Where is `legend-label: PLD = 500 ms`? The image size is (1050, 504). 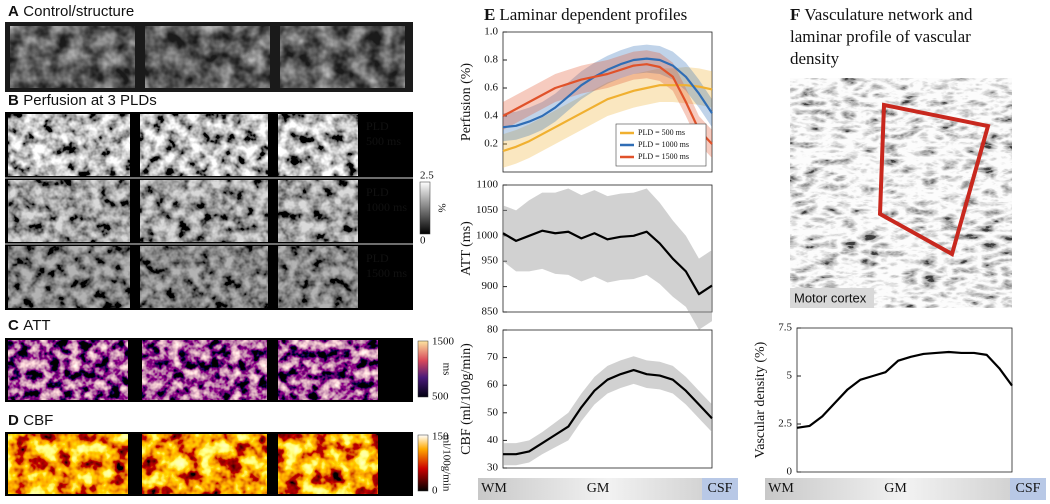
legend-label: PLD = 500 ms is located at coordinates (661, 132).